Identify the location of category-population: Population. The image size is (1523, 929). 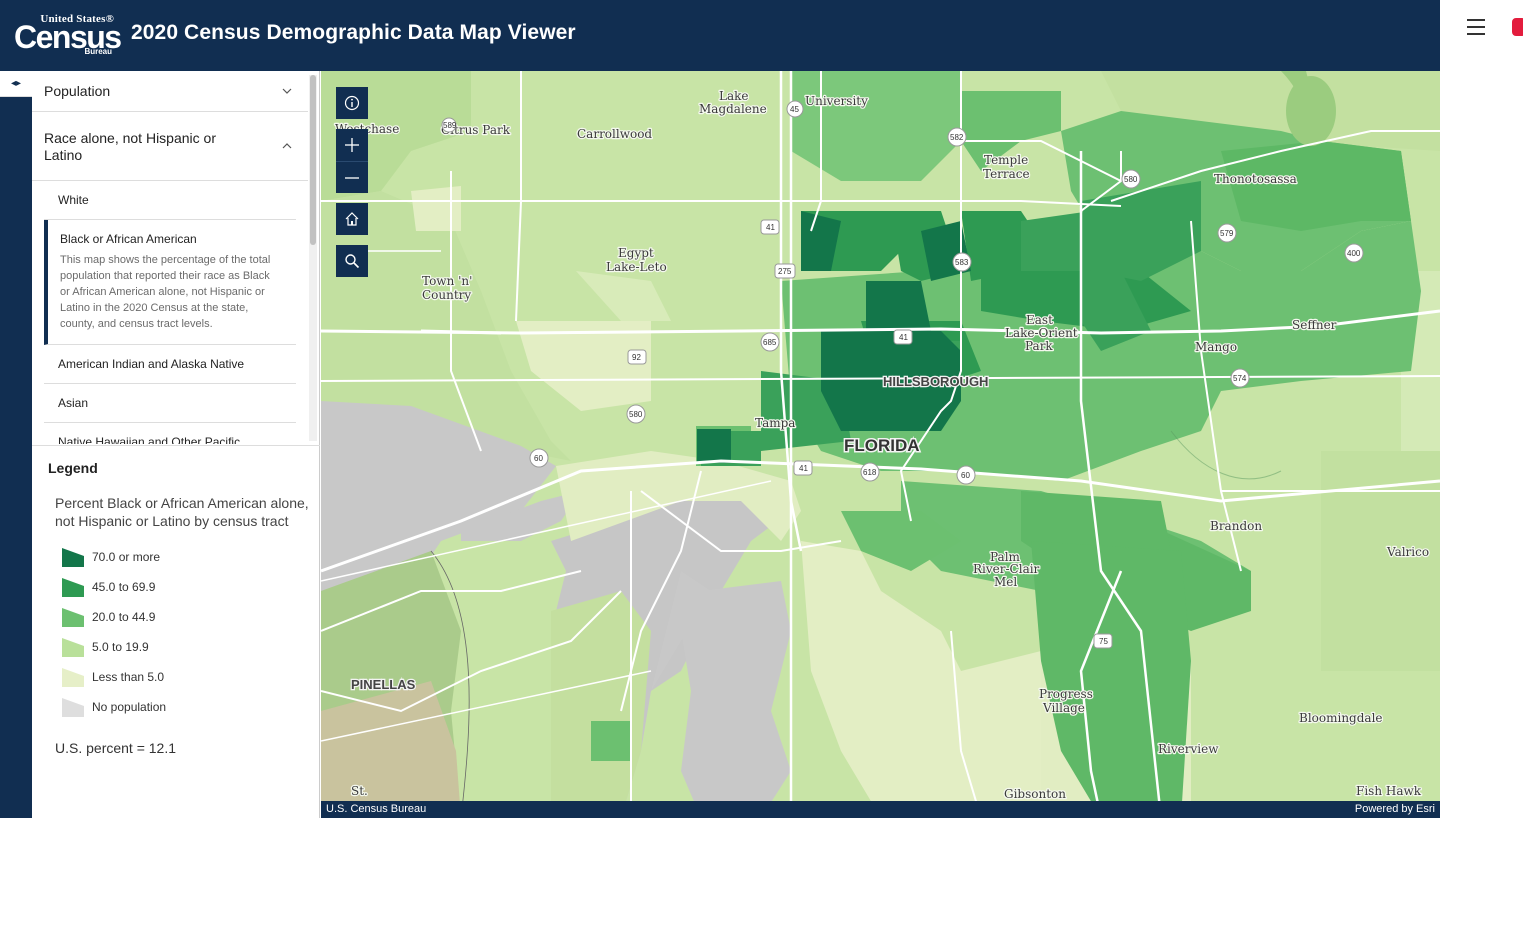
(170, 91).